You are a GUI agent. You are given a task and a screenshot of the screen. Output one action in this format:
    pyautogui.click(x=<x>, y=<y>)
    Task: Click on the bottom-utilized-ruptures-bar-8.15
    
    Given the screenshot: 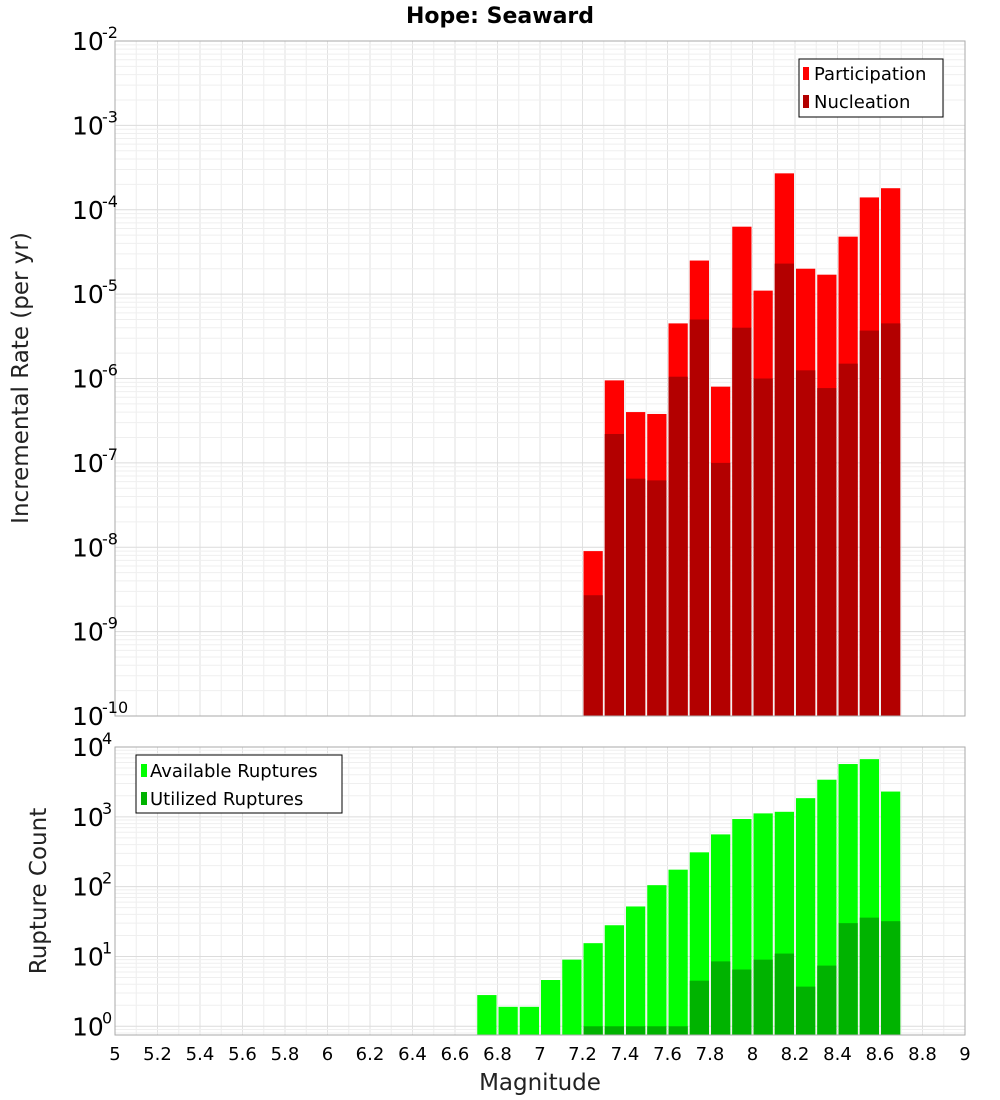 What is the action you would take?
    pyautogui.click(x=784, y=994)
    